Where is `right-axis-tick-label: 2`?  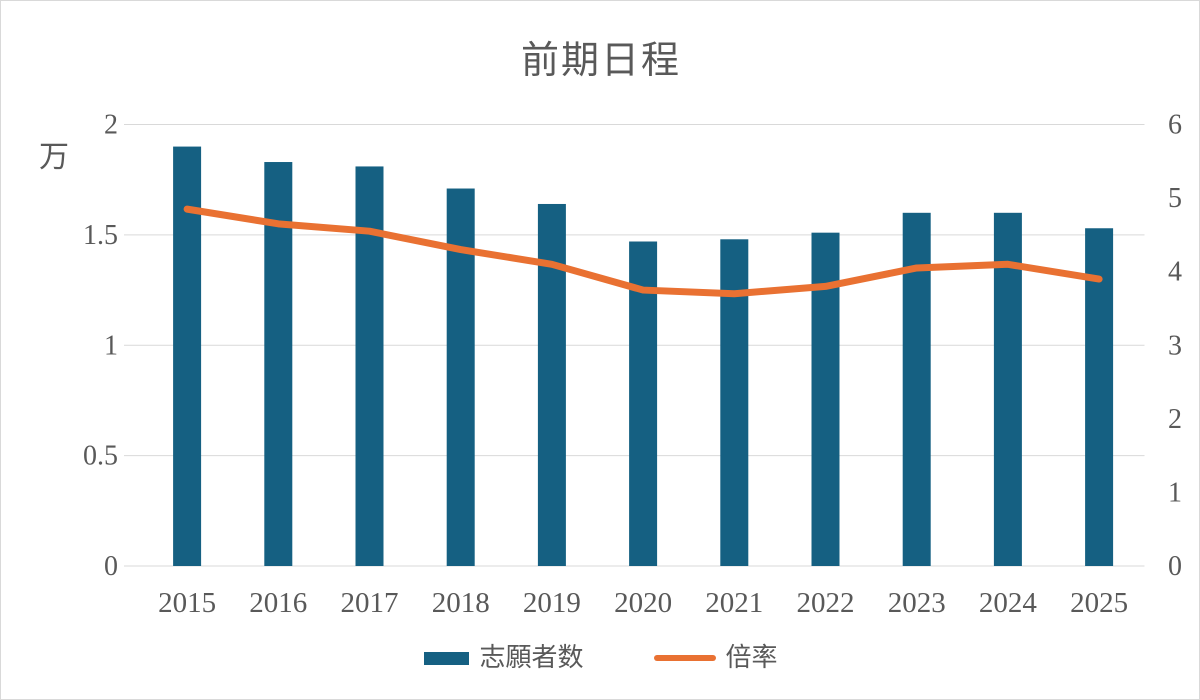
right-axis-tick-label: 2 is located at coordinates (1175, 419).